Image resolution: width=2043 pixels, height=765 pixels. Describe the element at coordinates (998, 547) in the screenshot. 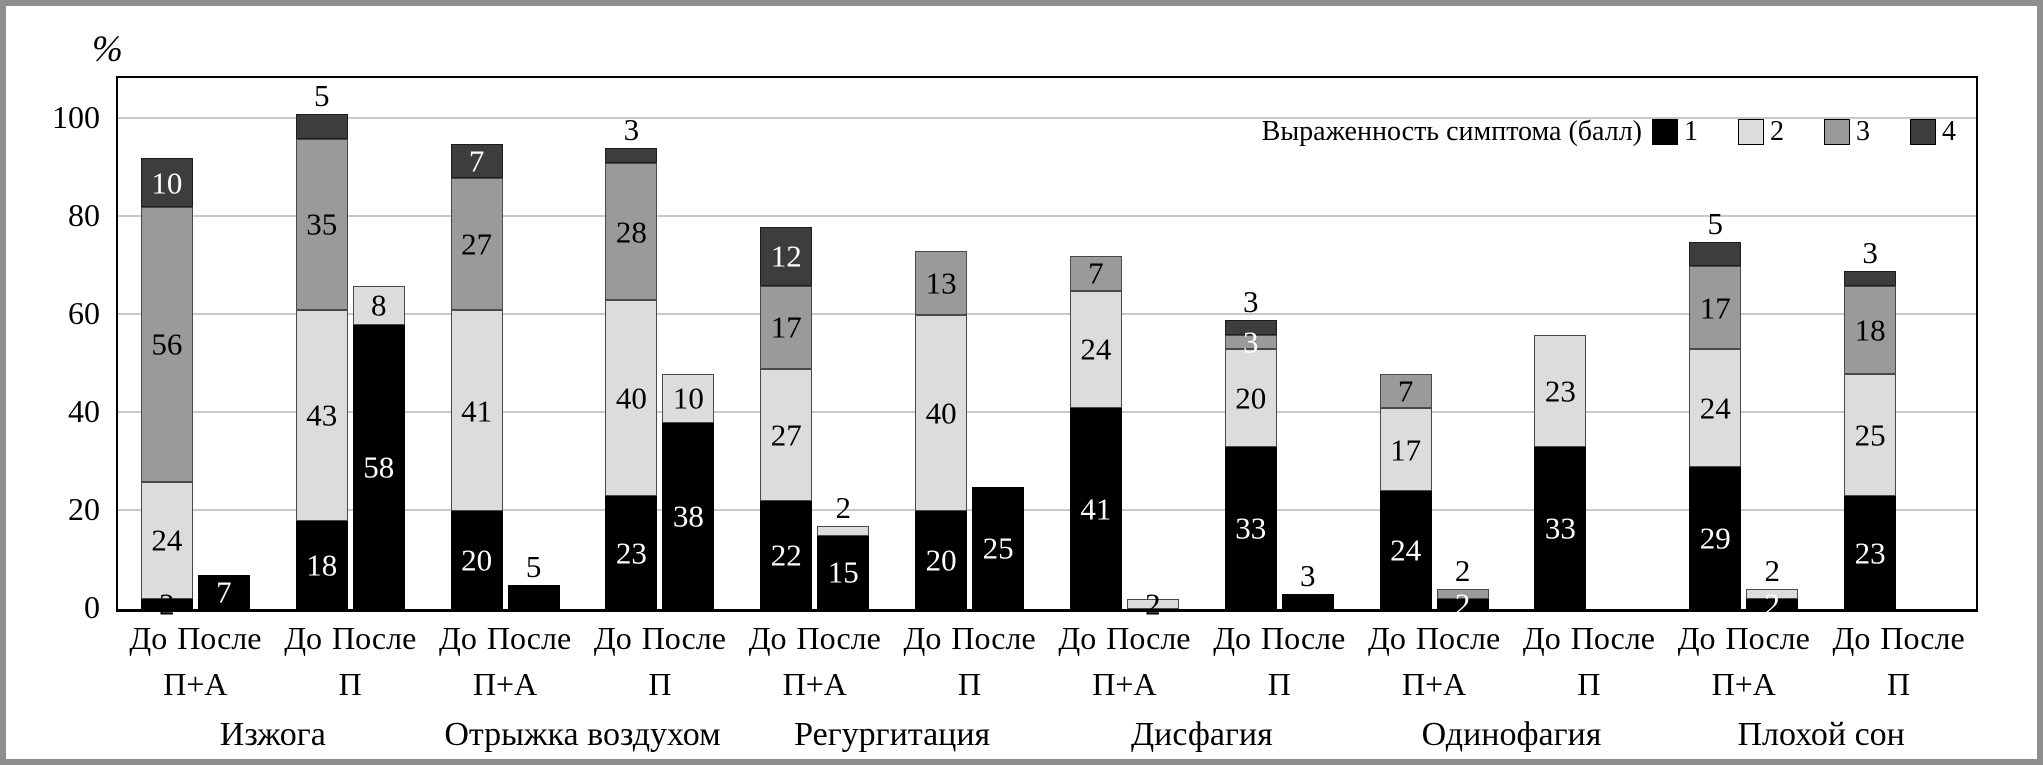

I see `stacked-bar: 25` at that location.